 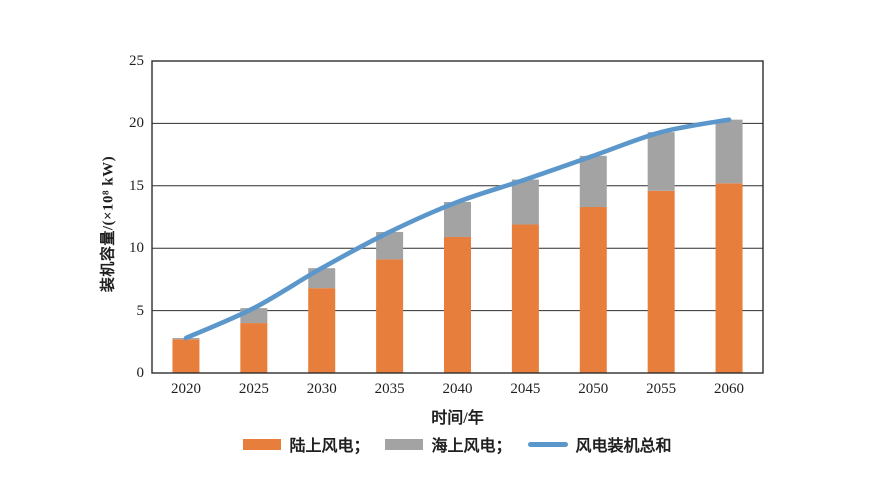 I want to click on x-tick-label: 2050, so click(x=593, y=389).